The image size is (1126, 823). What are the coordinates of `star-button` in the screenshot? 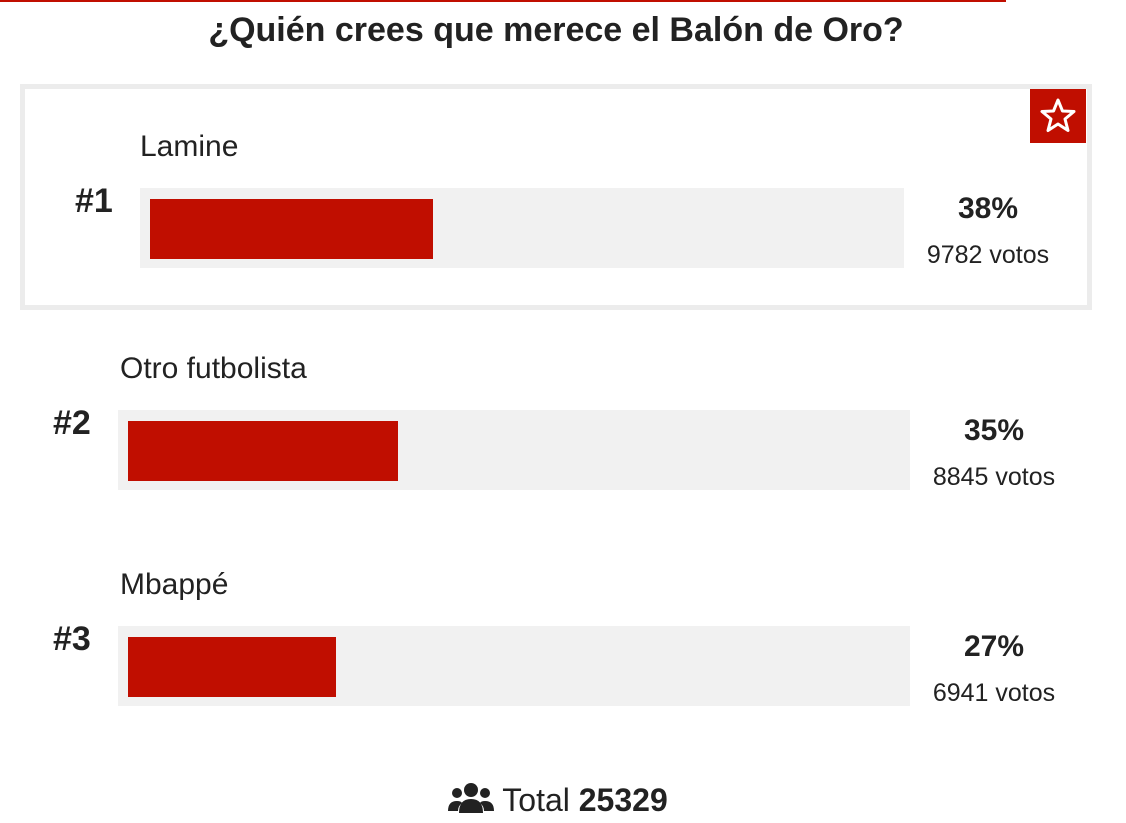 It's located at (1058, 116).